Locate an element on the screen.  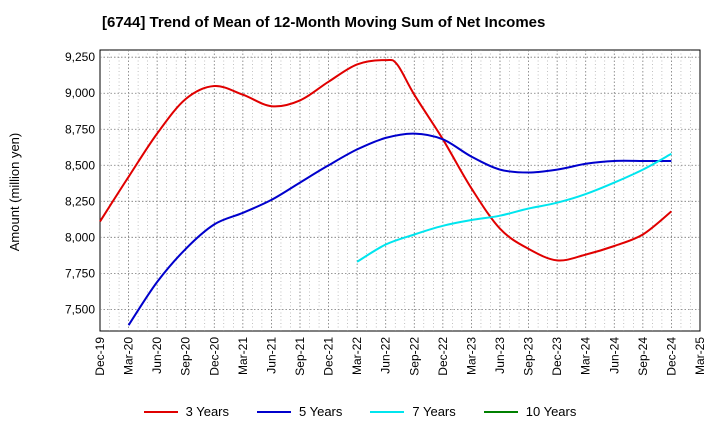
legend-label: 10 Years is located at coordinates (551, 411).